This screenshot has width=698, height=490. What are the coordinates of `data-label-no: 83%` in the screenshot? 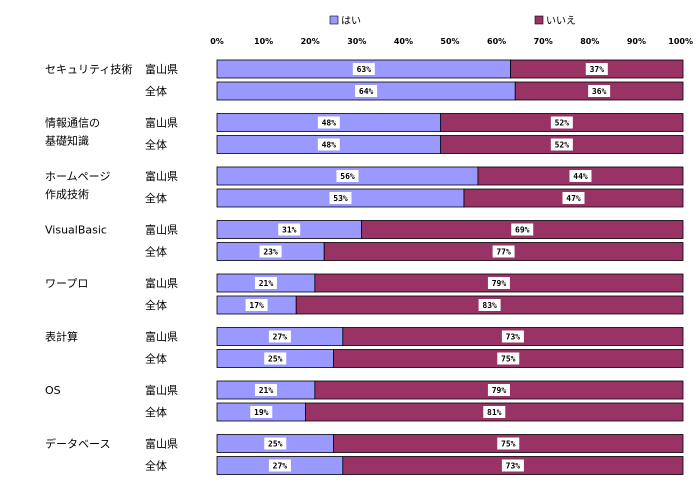 It's located at (489, 305).